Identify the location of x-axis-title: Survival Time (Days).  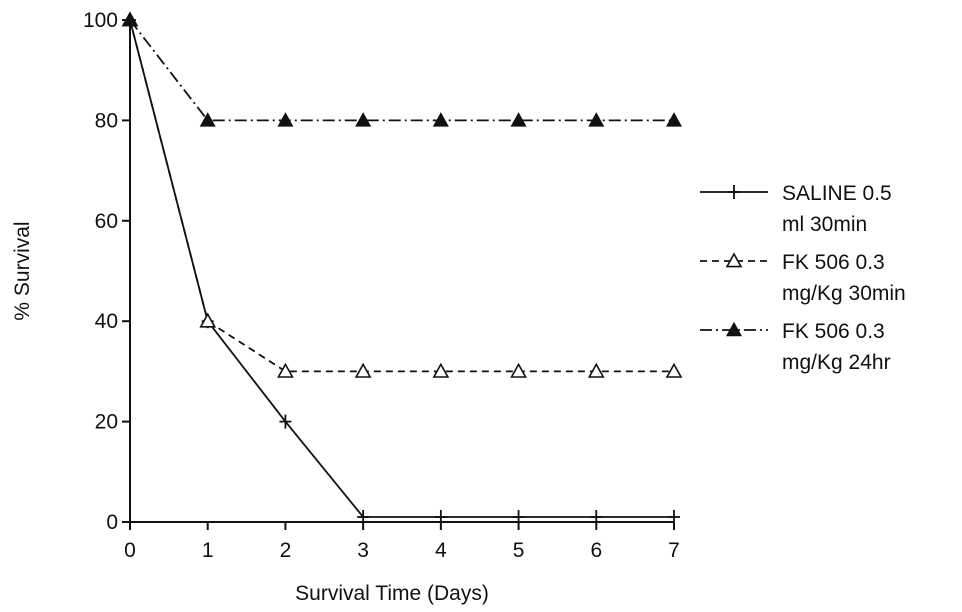
(392, 593).